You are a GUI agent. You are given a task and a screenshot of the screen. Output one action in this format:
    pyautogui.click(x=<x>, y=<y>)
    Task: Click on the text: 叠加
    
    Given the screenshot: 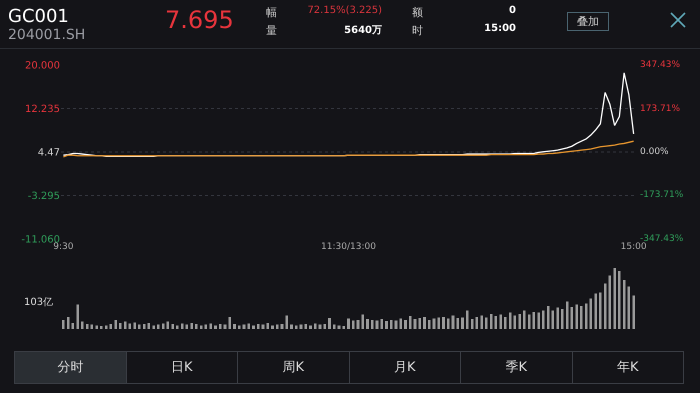 What is the action you would take?
    pyautogui.click(x=588, y=21)
    